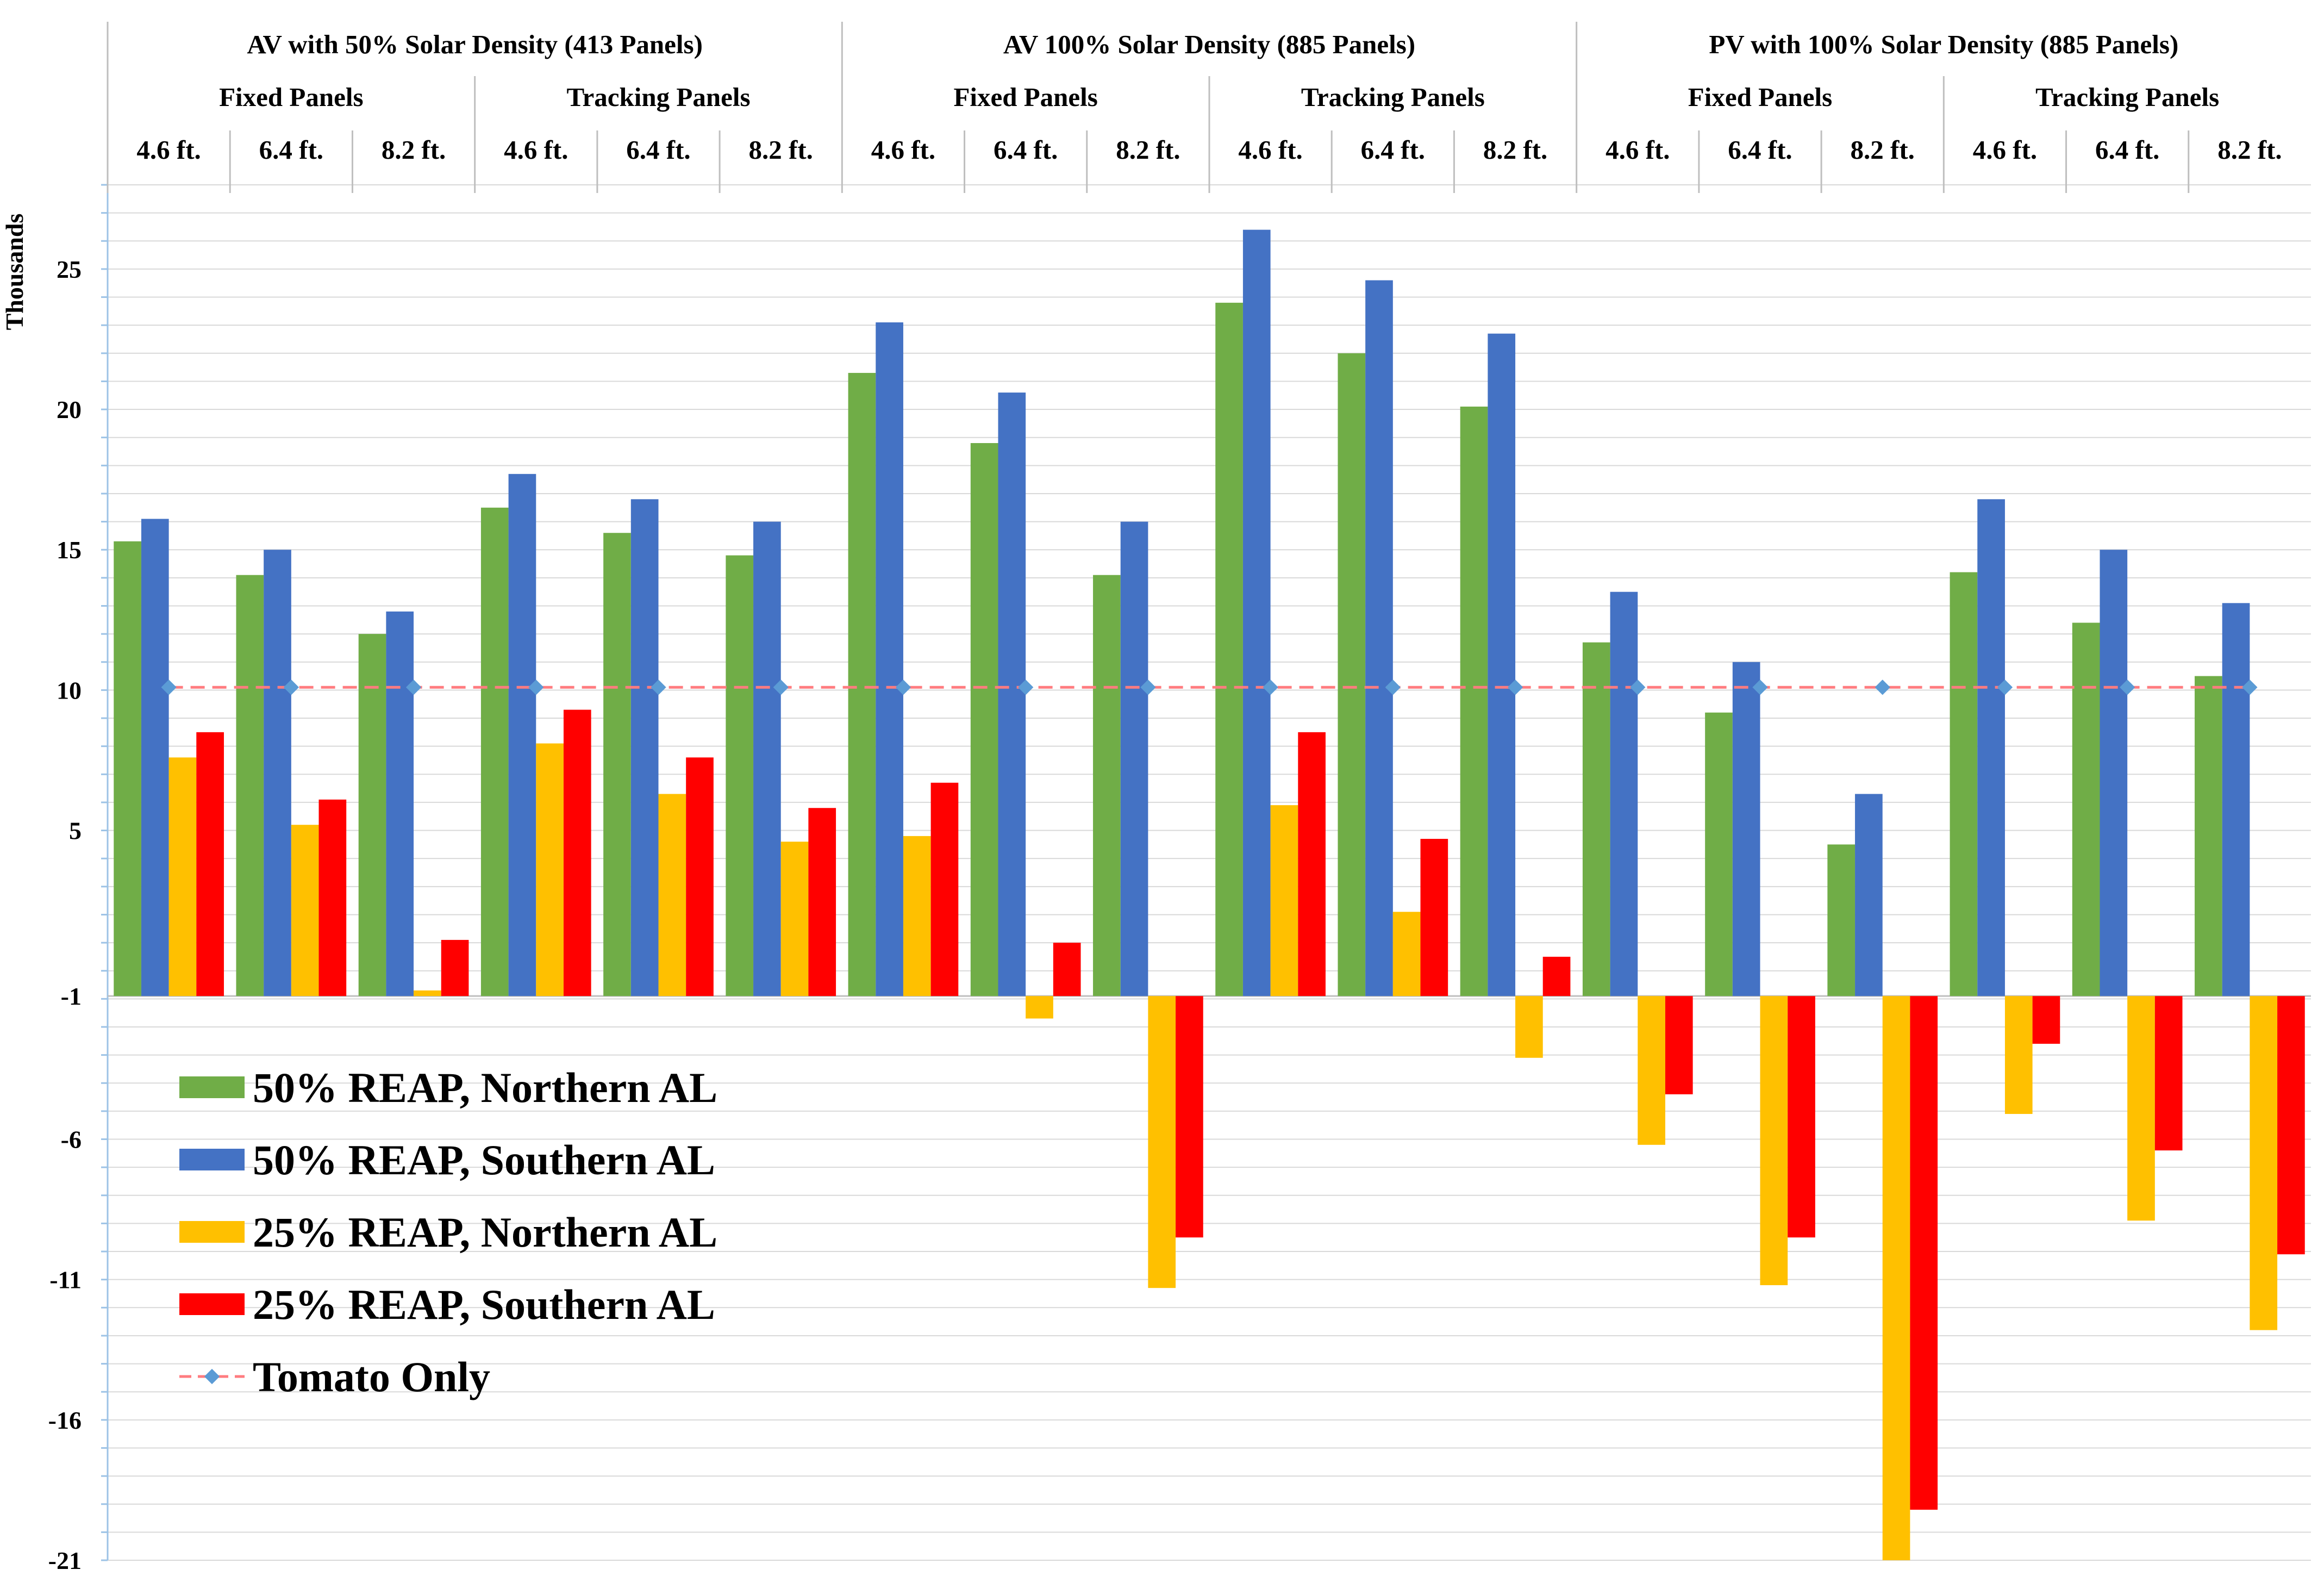 The height and width of the screenshot is (1582, 2324). I want to click on group-label: AV 100% Solar Density (885 Panels), so click(1209, 44).